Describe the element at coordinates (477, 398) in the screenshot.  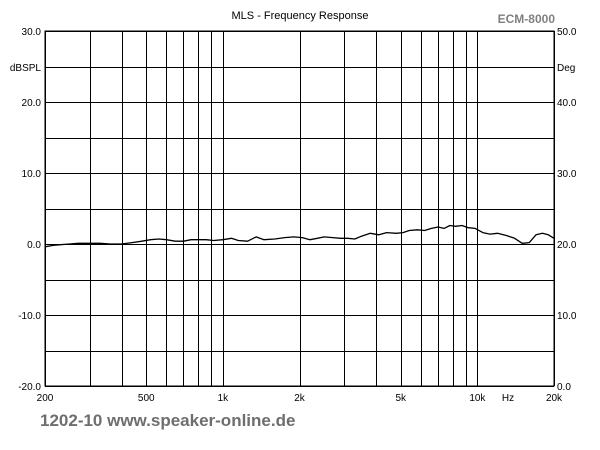
I see `x-tick-label: 10k` at that location.